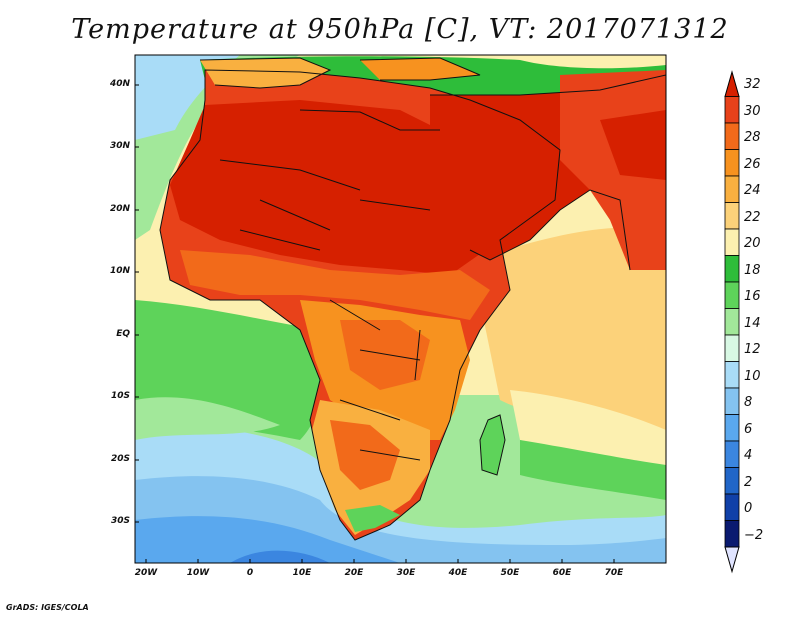 Image resolution: width=800 pixels, height=618 pixels. Describe the element at coordinates (302, 573) in the screenshot. I see `lon-label-10E: 10E` at that location.